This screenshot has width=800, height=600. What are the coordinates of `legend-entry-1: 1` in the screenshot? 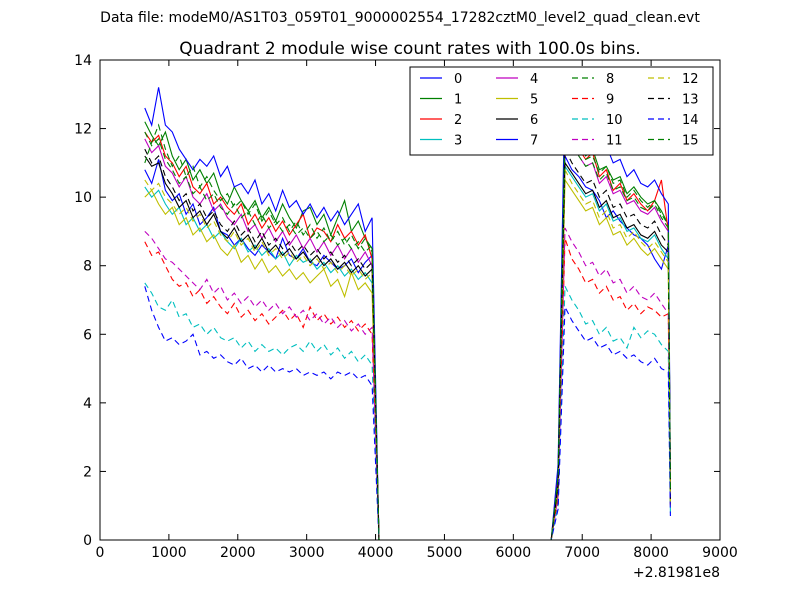 It's located at (441, 100).